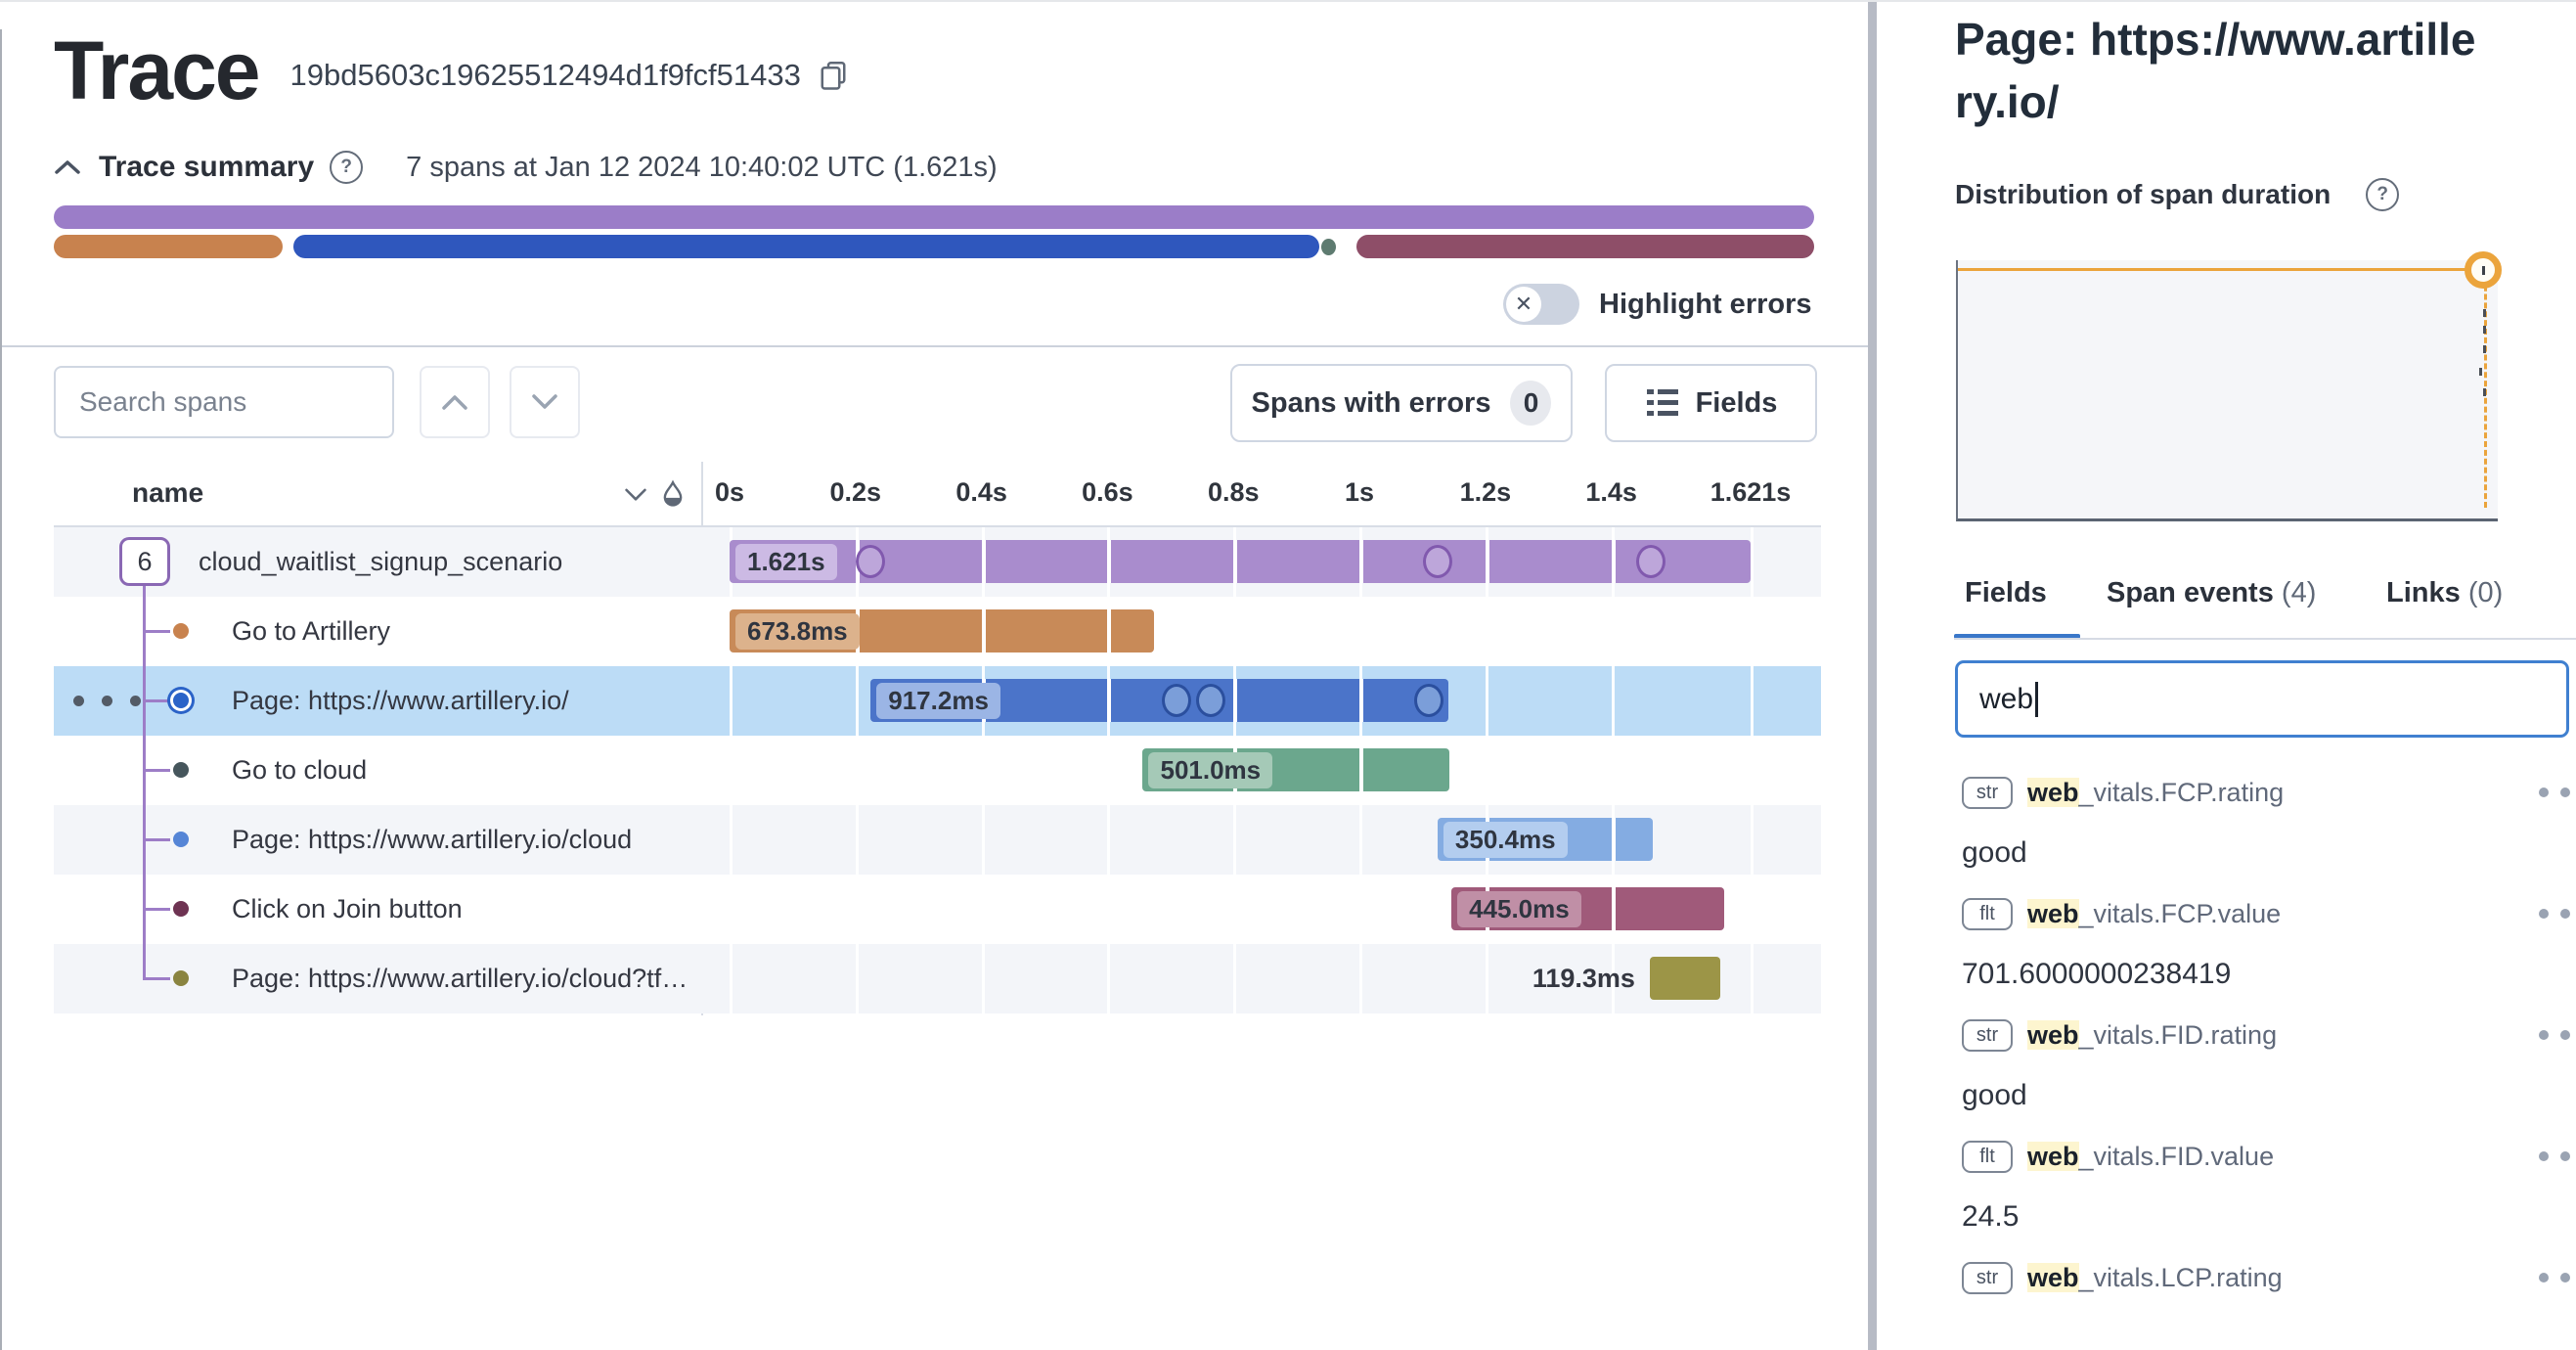 This screenshot has width=2576, height=1350. I want to click on search-spans-input: Search spans, so click(224, 402).